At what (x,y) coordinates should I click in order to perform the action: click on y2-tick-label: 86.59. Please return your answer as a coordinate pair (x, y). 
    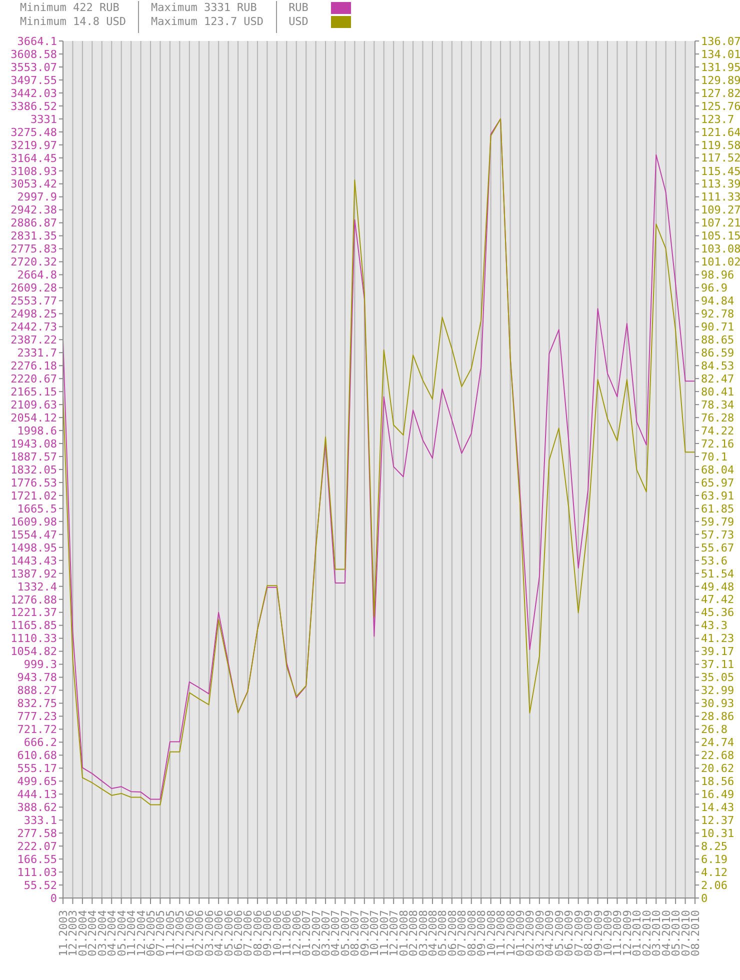
    Looking at the image, I should click on (717, 353).